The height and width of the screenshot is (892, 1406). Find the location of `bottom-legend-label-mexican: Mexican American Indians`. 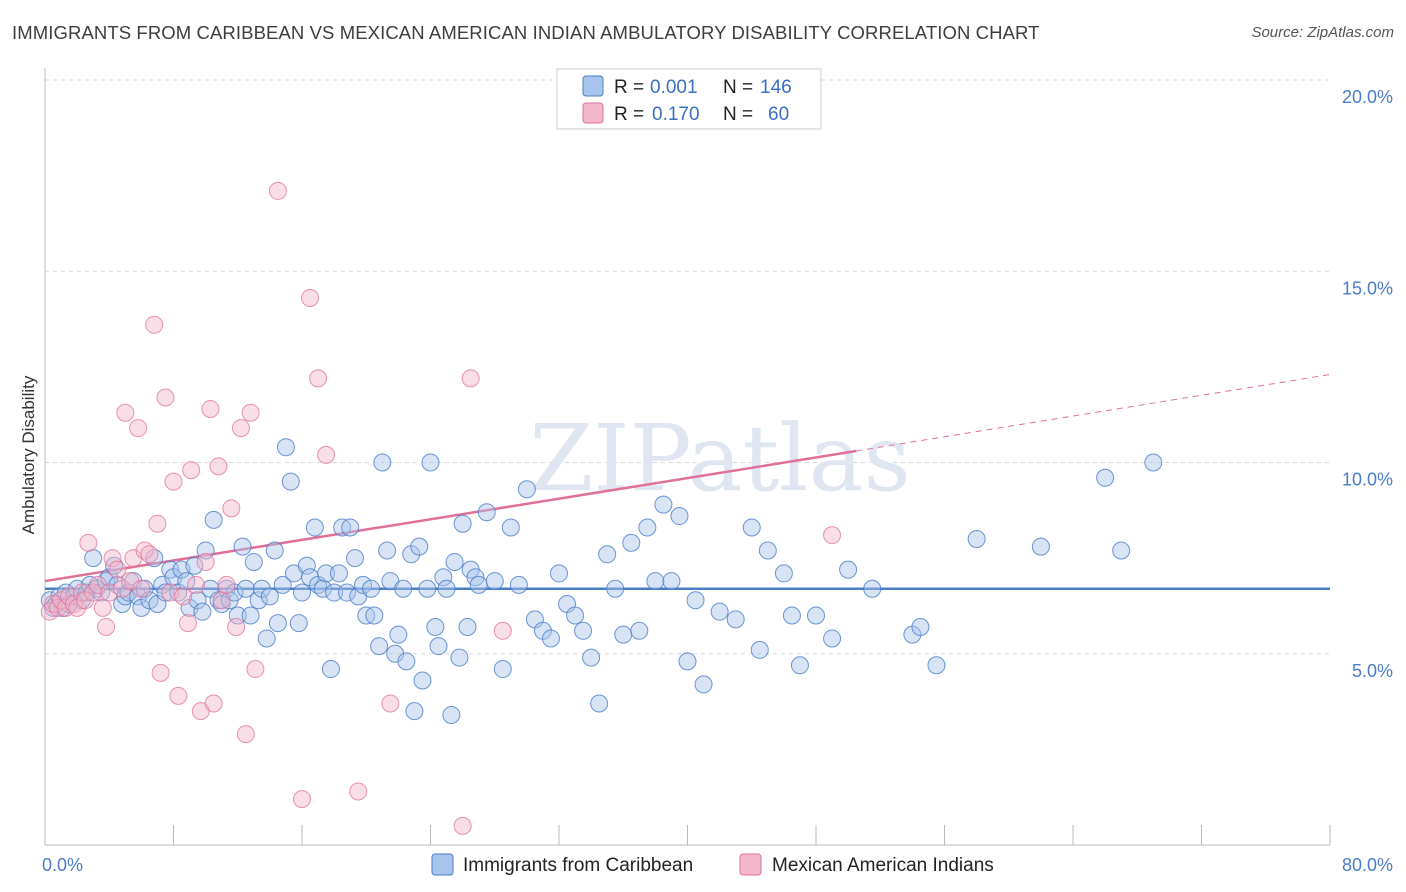

bottom-legend-label-mexican: Mexican American Indians is located at coordinates (883, 865).